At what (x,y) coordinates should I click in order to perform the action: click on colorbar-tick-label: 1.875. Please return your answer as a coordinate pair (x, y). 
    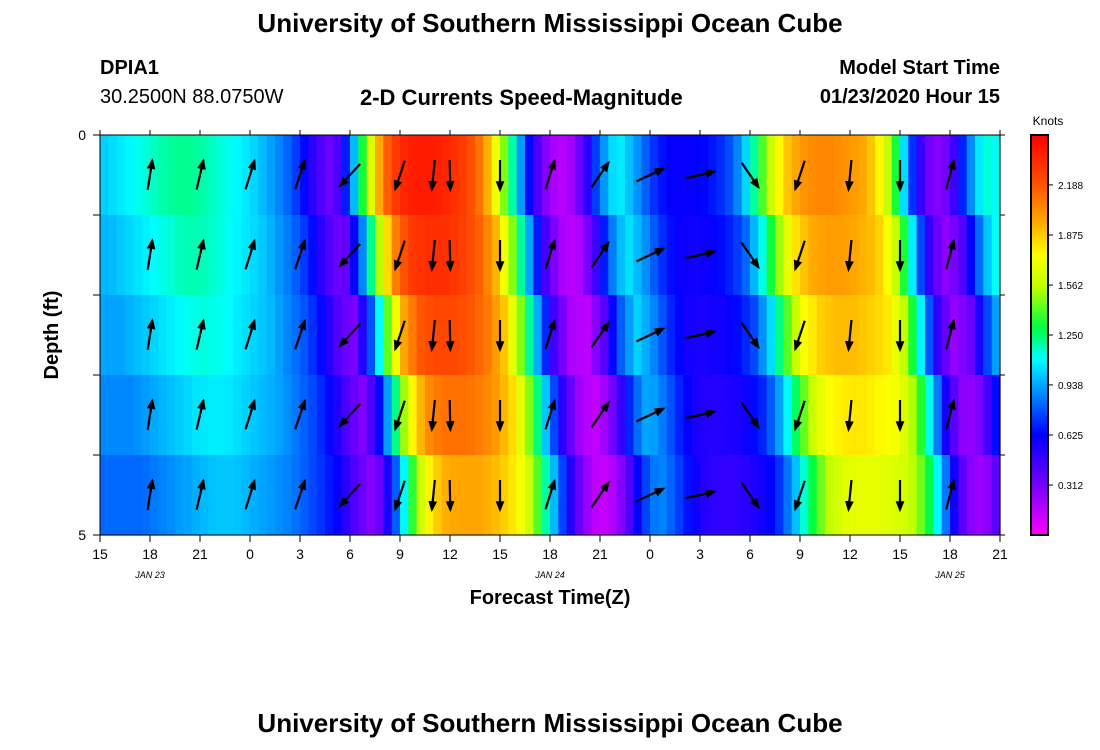
    Looking at the image, I should click on (1070, 236).